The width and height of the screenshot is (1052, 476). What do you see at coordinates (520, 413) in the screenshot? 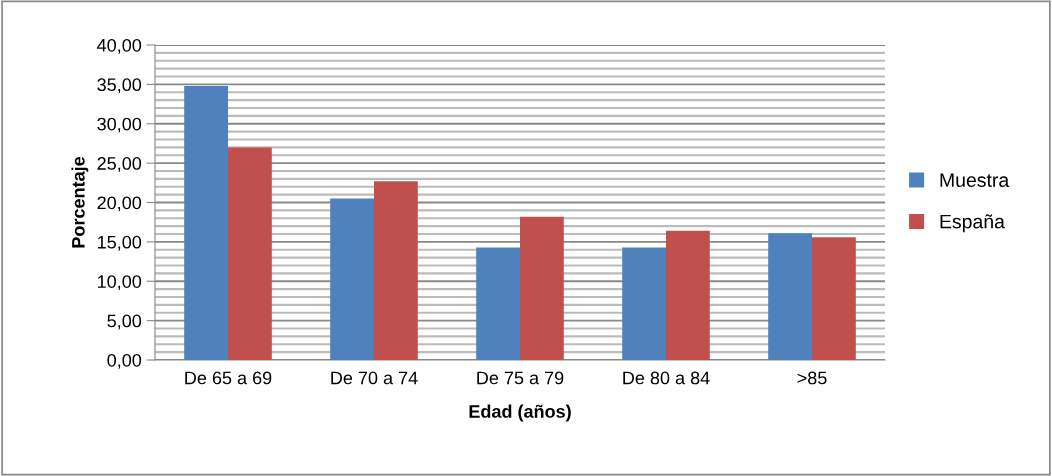
I see `x-axis-title: Edad (años)` at bounding box center [520, 413].